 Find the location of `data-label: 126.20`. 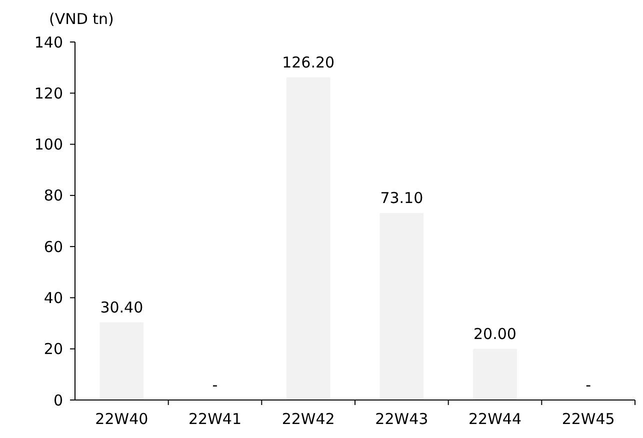

data-label: 126.20 is located at coordinates (308, 62).